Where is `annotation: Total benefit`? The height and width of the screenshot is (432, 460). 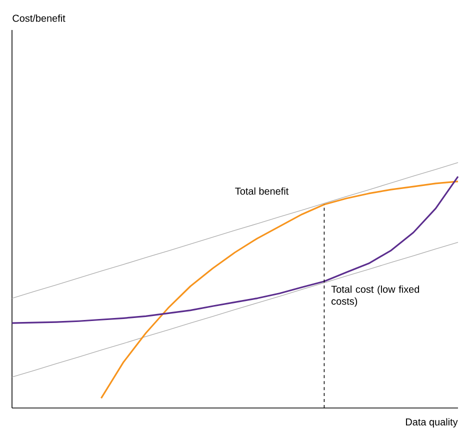 annotation: Total benefit is located at coordinates (262, 191).